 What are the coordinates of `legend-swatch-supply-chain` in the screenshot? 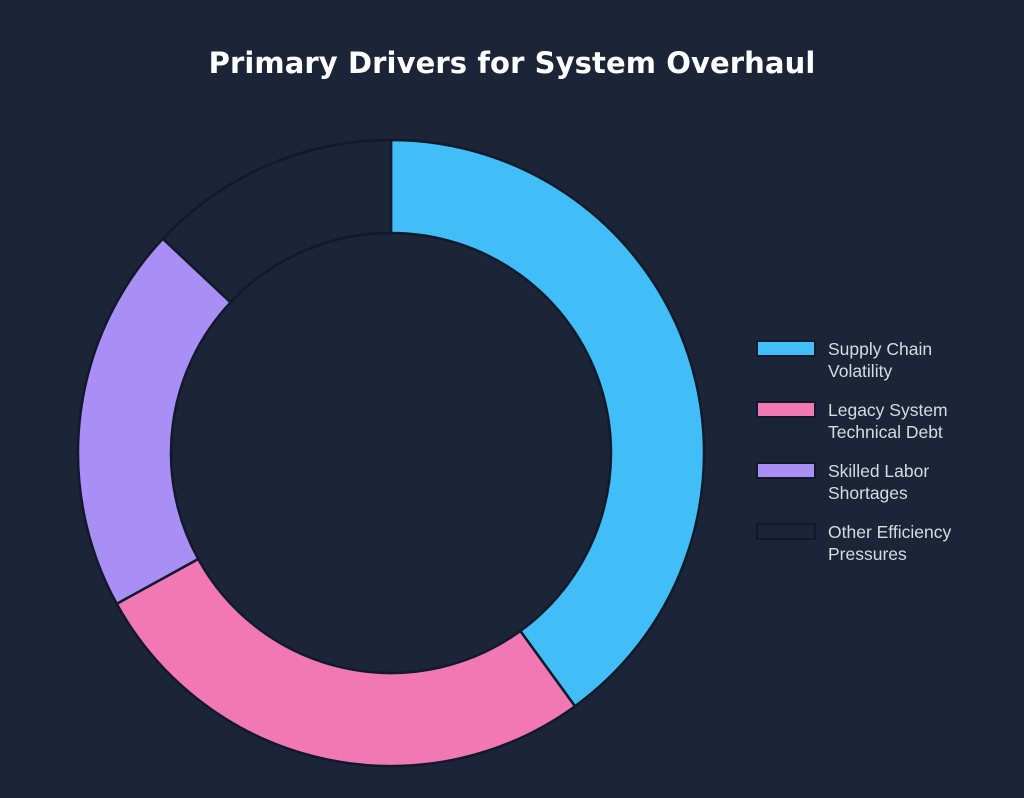 It's located at (786, 348).